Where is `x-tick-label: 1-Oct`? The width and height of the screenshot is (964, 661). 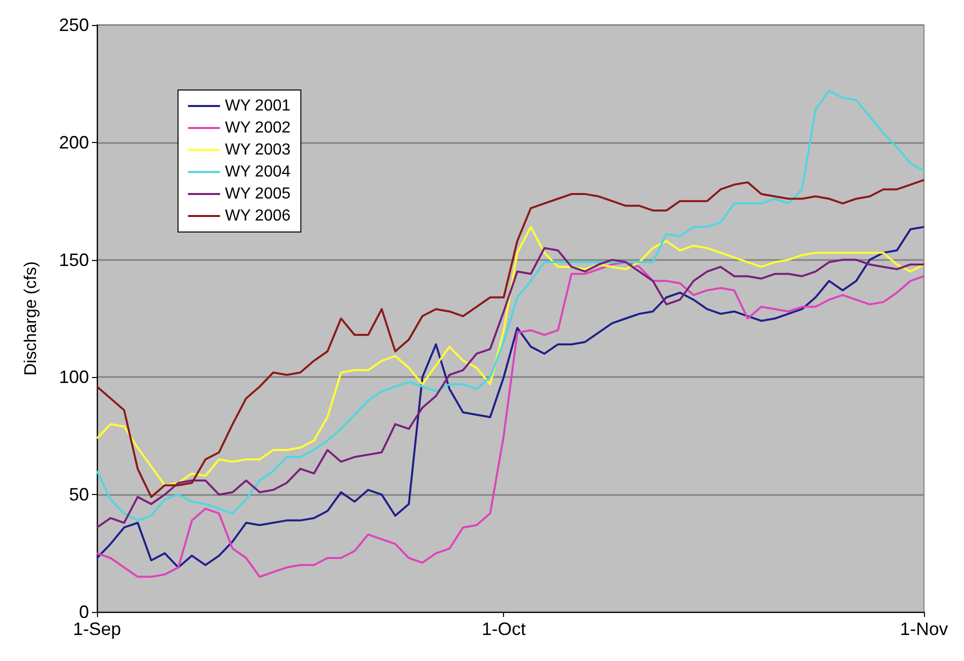 x-tick-label: 1-Oct is located at coordinates (504, 629).